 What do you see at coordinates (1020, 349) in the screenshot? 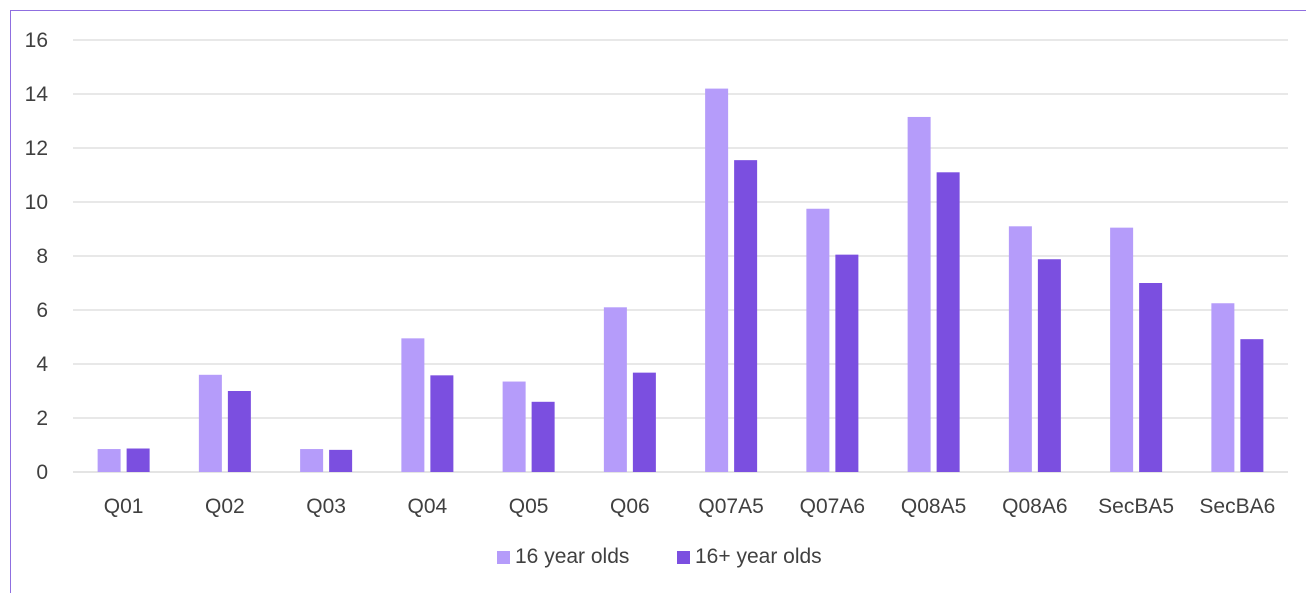
I see `bar-series-1-q08a6` at bounding box center [1020, 349].